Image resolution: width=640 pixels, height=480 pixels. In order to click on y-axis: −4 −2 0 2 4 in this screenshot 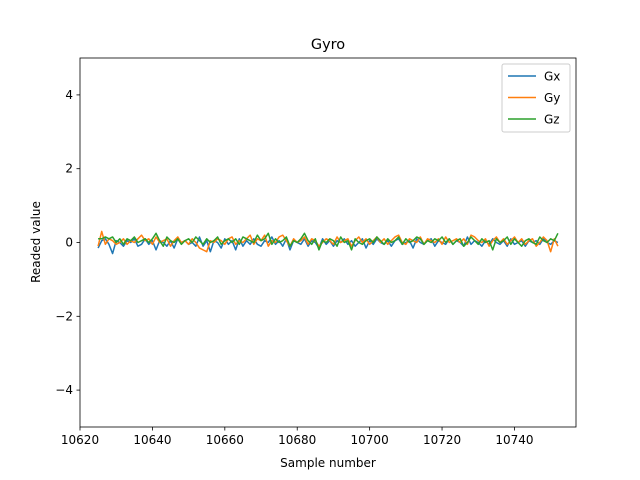, I will do `click(67, 242)`.